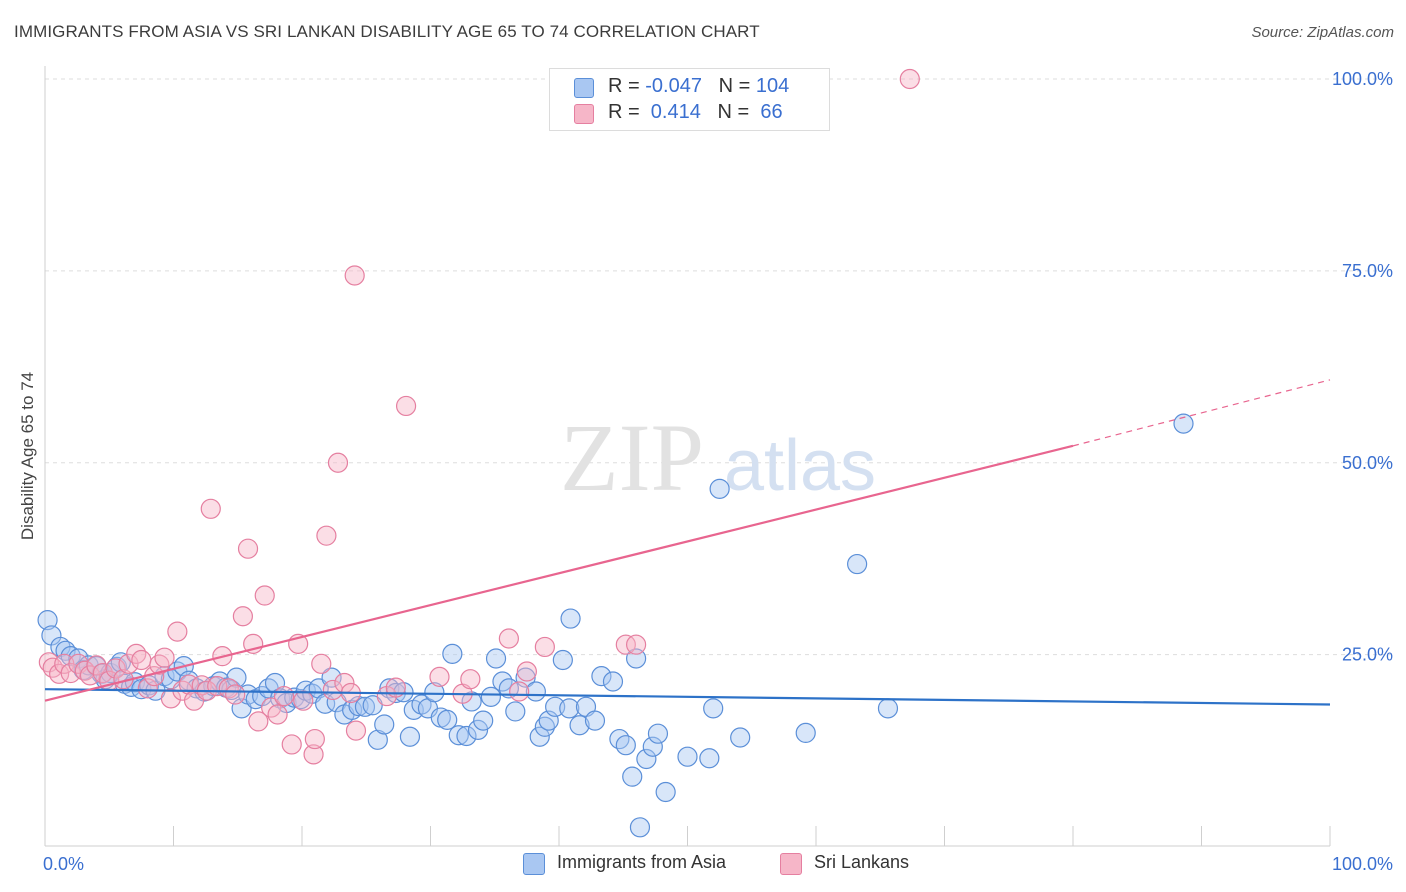 This screenshot has width=1406, height=892. Describe the element at coordinates (673, 86) in the screenshot. I see `legend-r-value: -0.047` at that location.